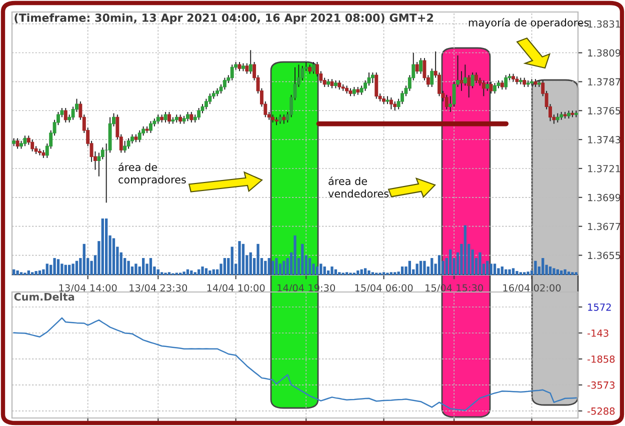 This screenshot has width=625, height=426. I want to click on y-tick-label: -3573, so click(601, 385).